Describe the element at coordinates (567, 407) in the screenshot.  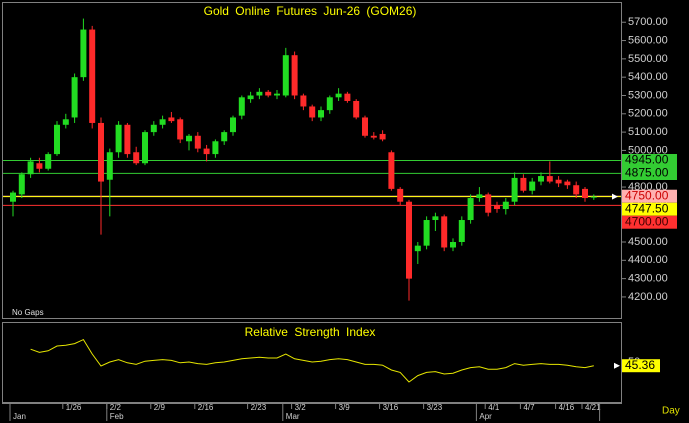
I see `x-tick-label: 4/16` at that location.